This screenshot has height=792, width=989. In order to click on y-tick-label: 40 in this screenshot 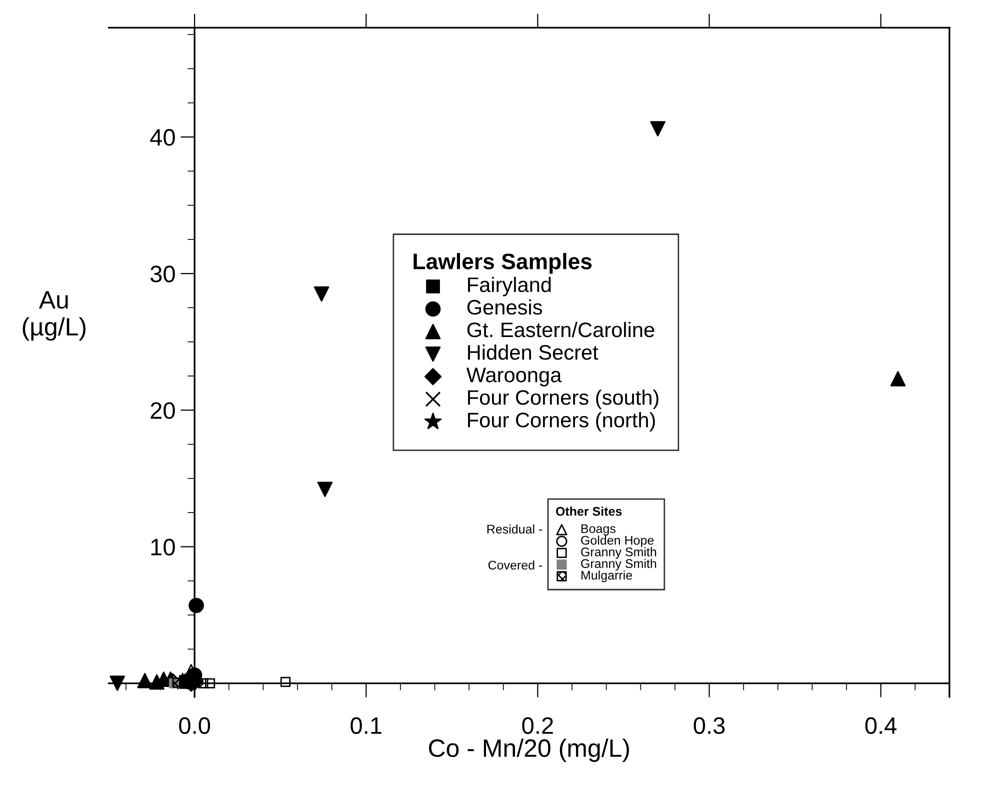, I will do `click(162, 137)`.